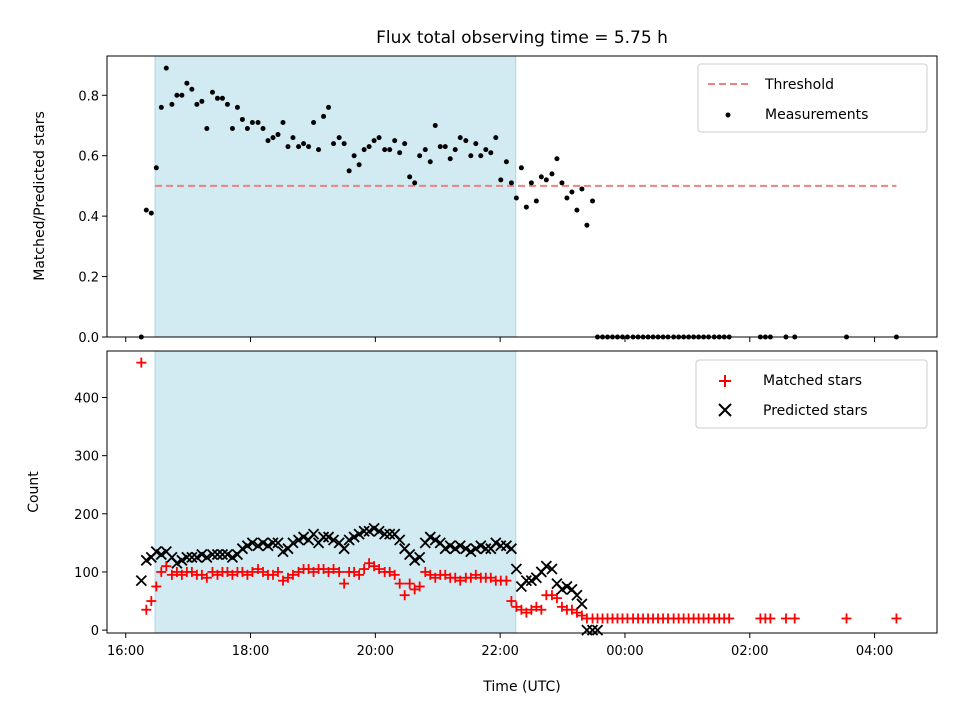  I want to click on x-tick-label: 02:00, so click(749, 651).